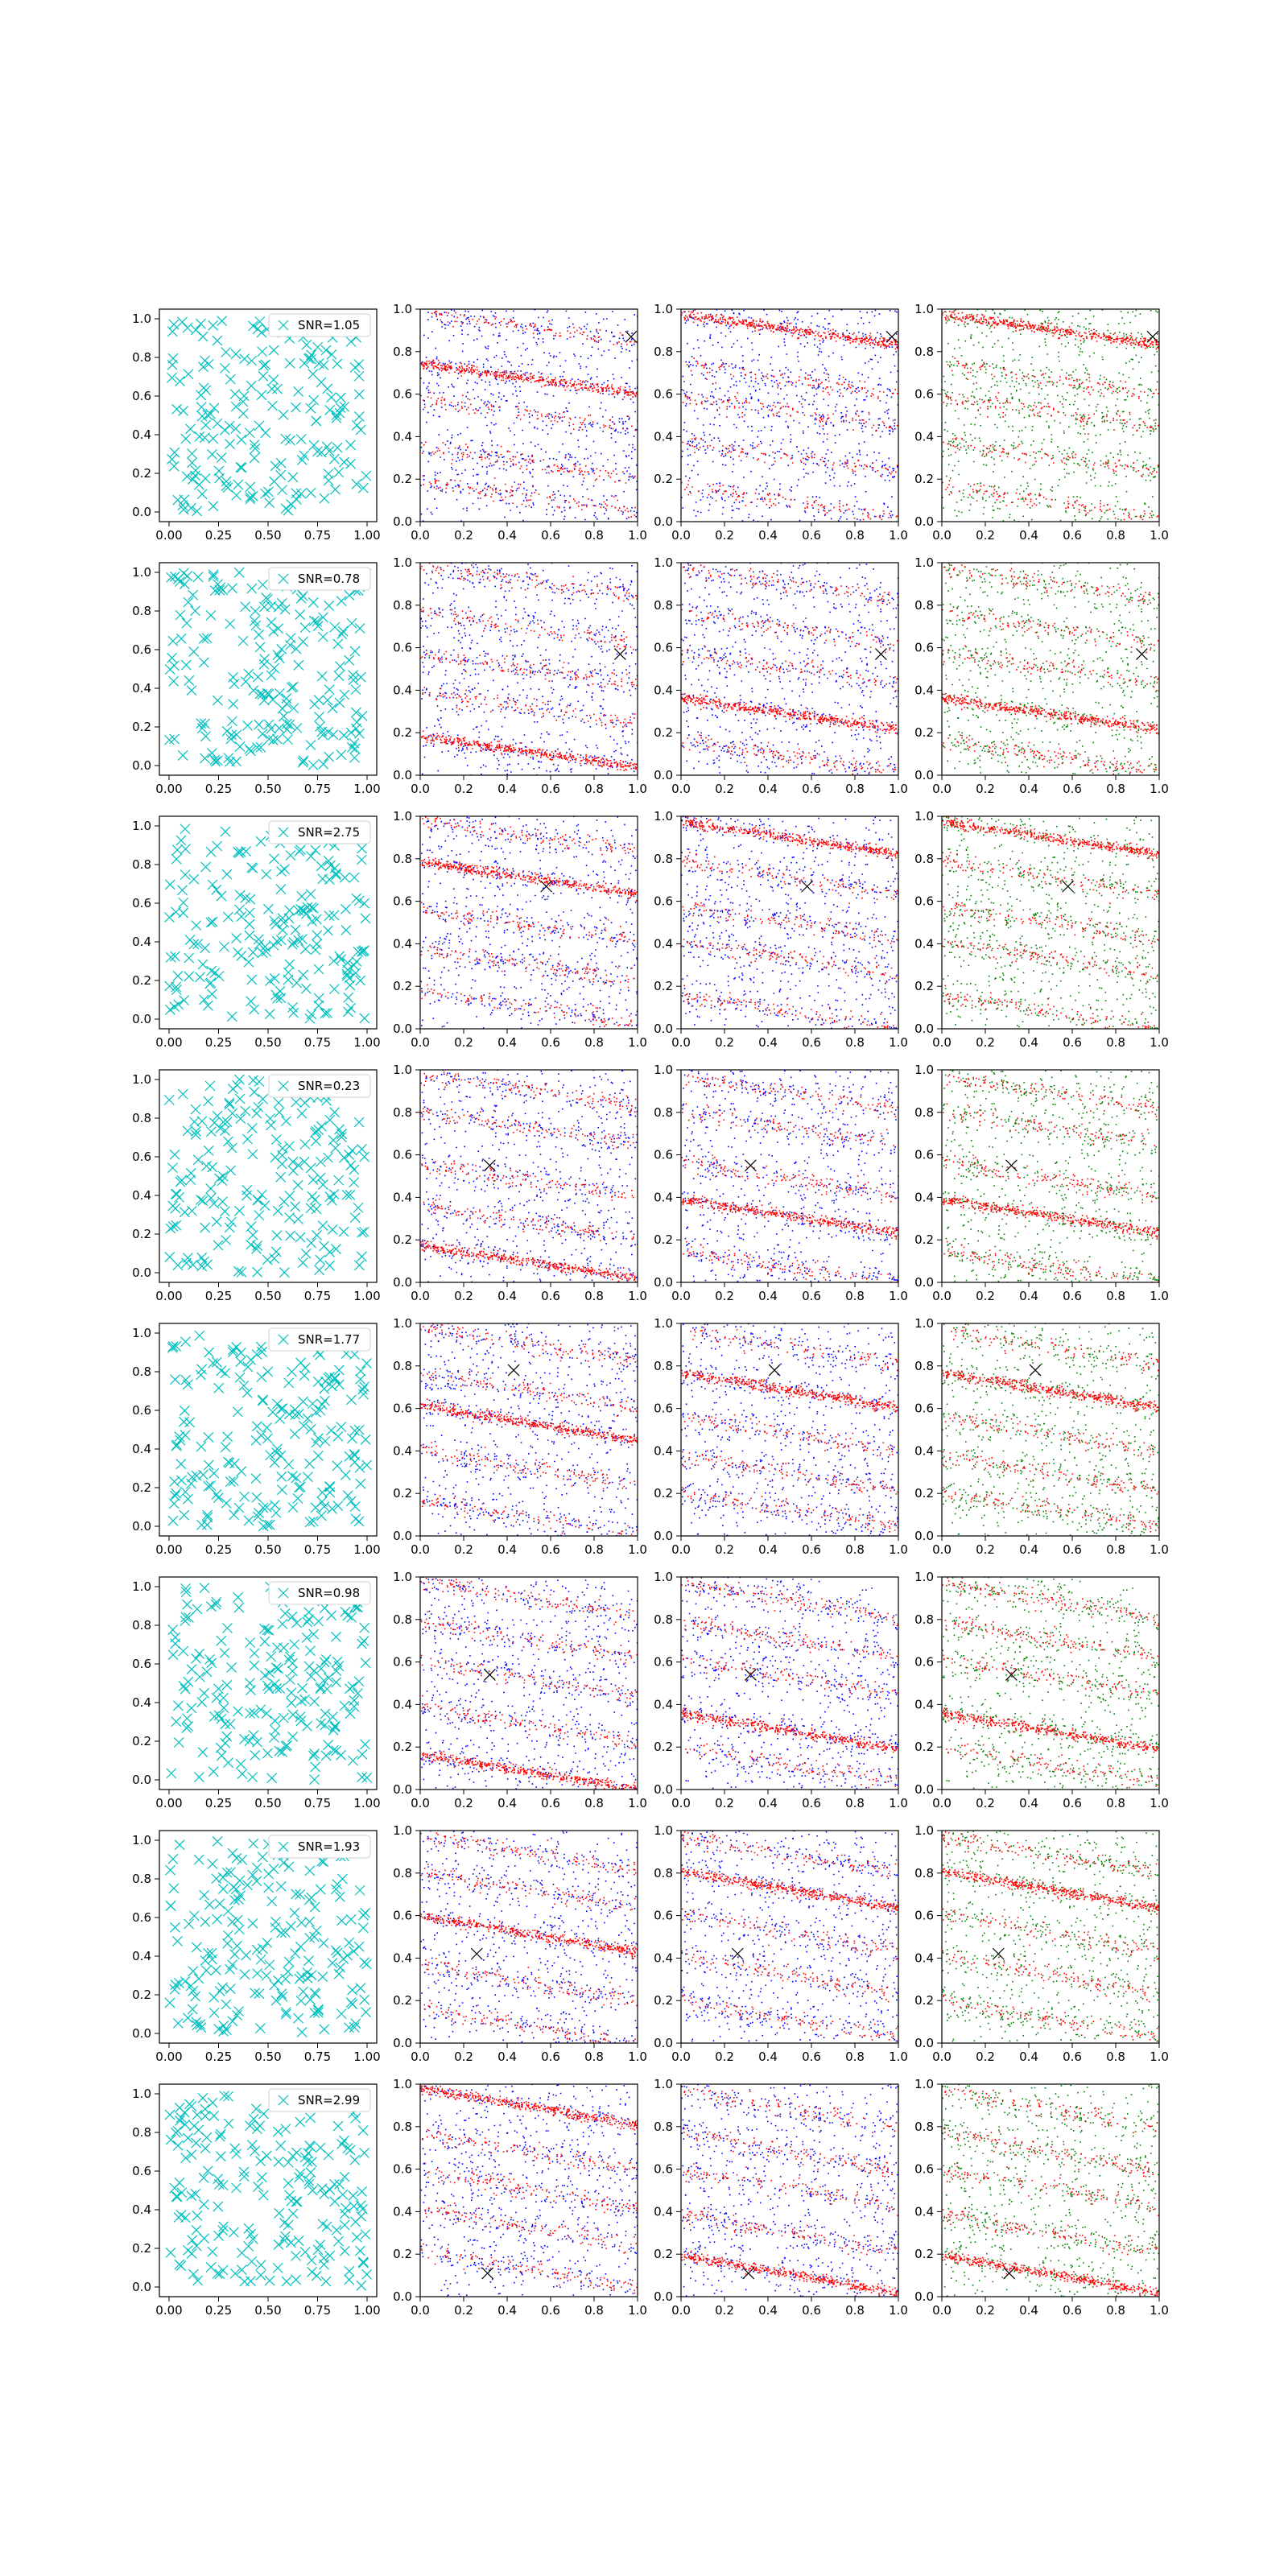 The height and width of the screenshot is (2576, 1288). What do you see at coordinates (529, 2190) in the screenshot?
I see `stripe-plot-area` at bounding box center [529, 2190].